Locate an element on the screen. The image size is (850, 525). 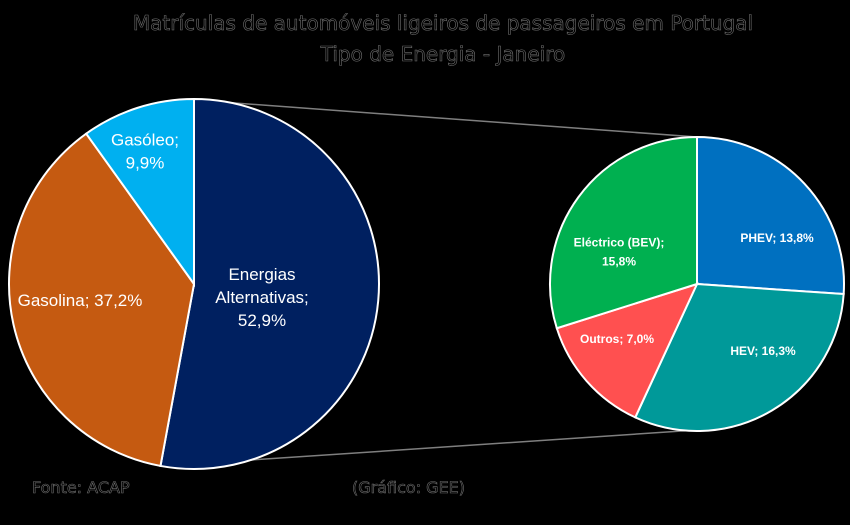
slice-electrico-bev is located at coordinates (623, 232).